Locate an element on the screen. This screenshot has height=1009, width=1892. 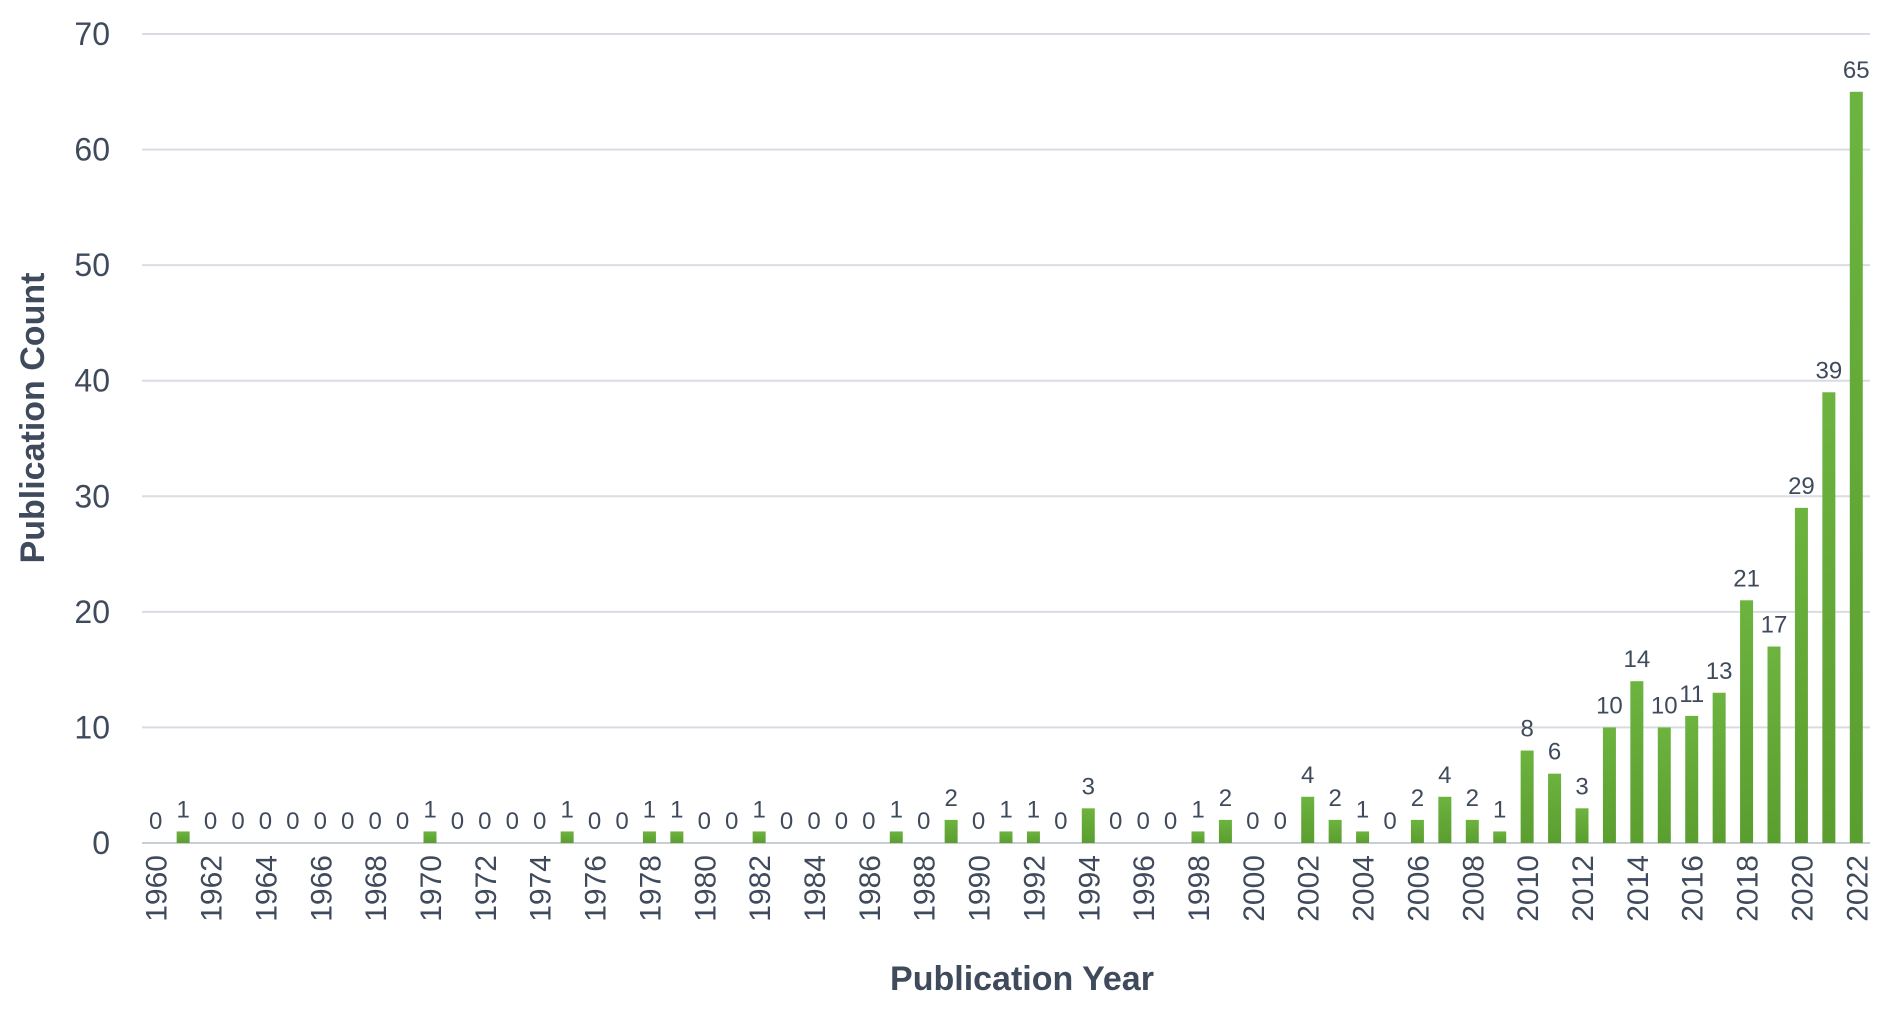
y-tick-label: 0 is located at coordinates (101, 843).